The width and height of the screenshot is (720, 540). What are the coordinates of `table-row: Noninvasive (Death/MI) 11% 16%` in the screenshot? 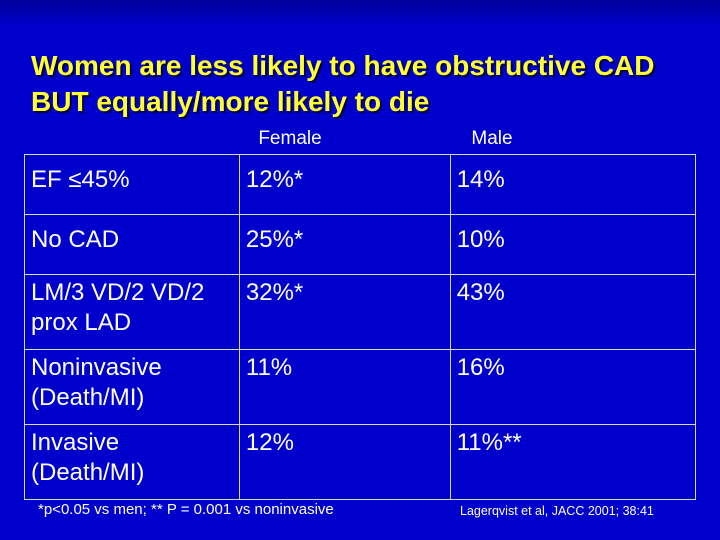 It's located at (360, 387).